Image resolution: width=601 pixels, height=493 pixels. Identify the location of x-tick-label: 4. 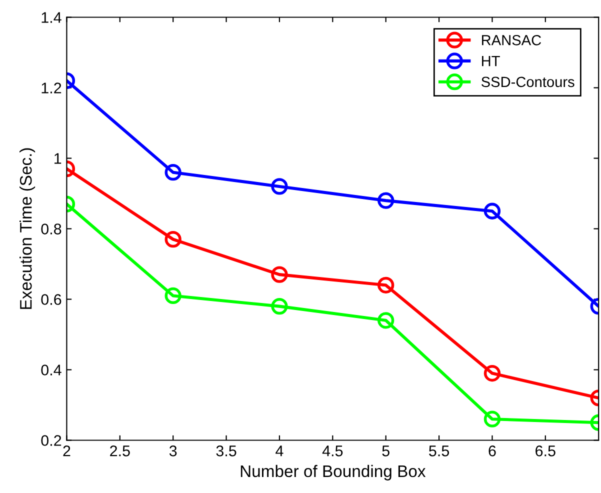
(280, 451).